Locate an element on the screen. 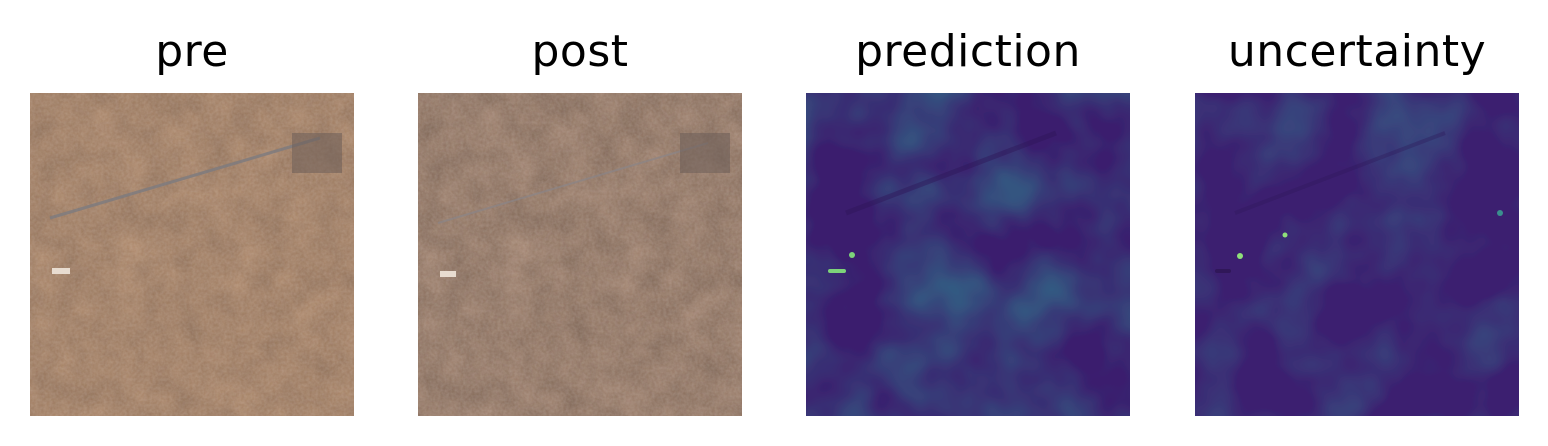 The image size is (1548, 446). uncertainty-title: uncertainty is located at coordinates (1357, 51).